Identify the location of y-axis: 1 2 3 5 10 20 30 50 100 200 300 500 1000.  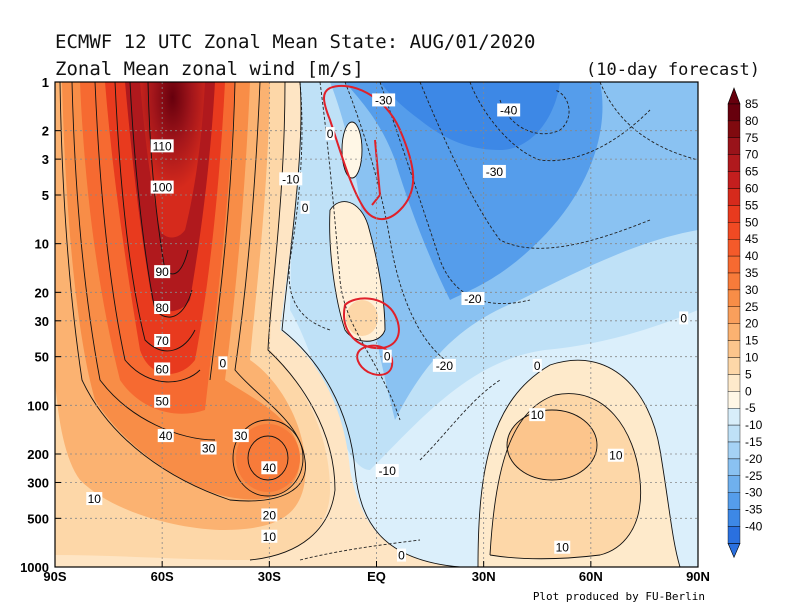
(40, 325).